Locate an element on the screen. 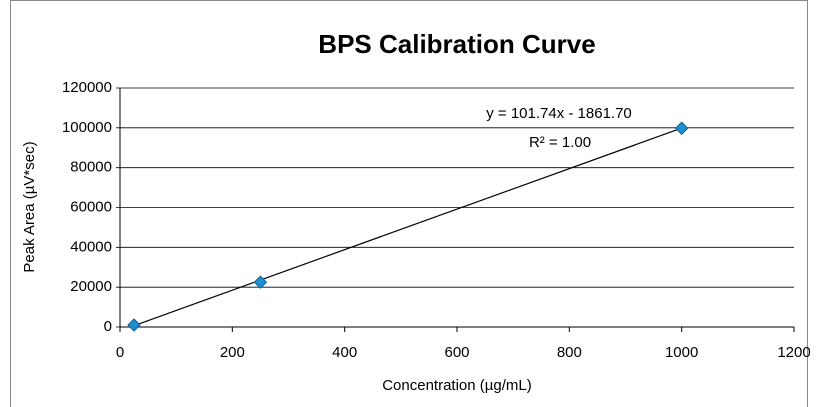 This screenshot has width=817, height=407. x-tick-label: 600 is located at coordinates (456, 352).